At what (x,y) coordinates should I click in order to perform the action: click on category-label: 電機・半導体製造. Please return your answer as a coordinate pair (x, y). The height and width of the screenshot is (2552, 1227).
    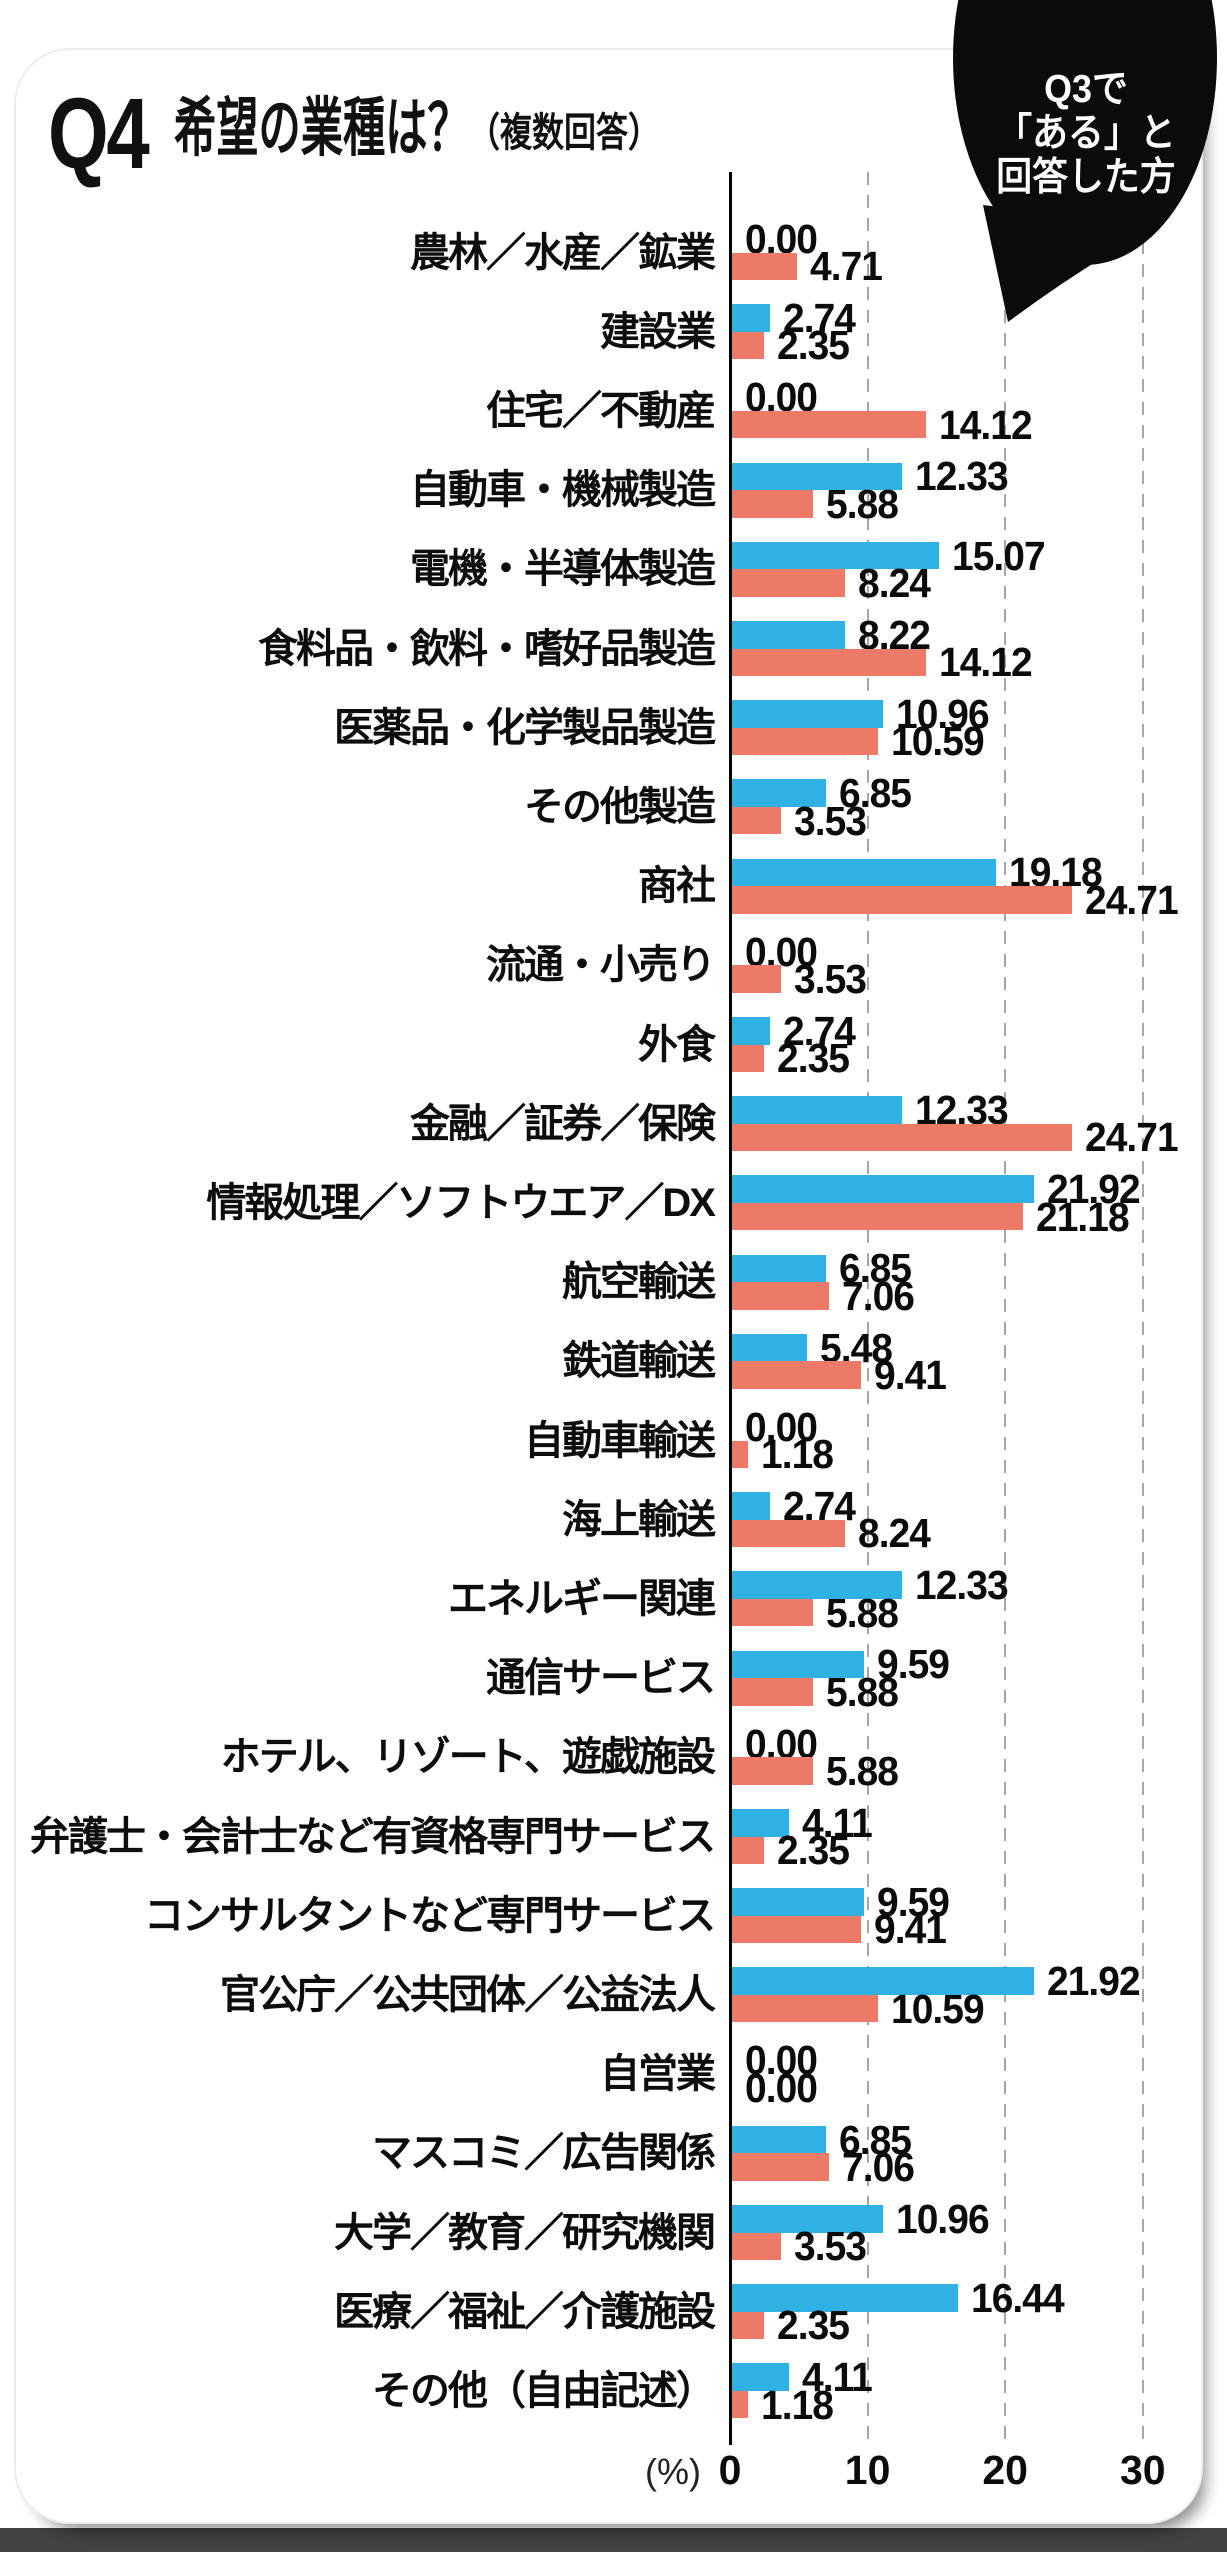
    Looking at the image, I should click on (563, 569).